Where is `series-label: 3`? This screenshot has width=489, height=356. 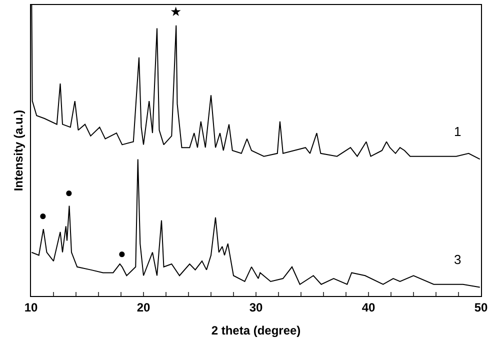
series-label: 3 is located at coordinates (458, 259).